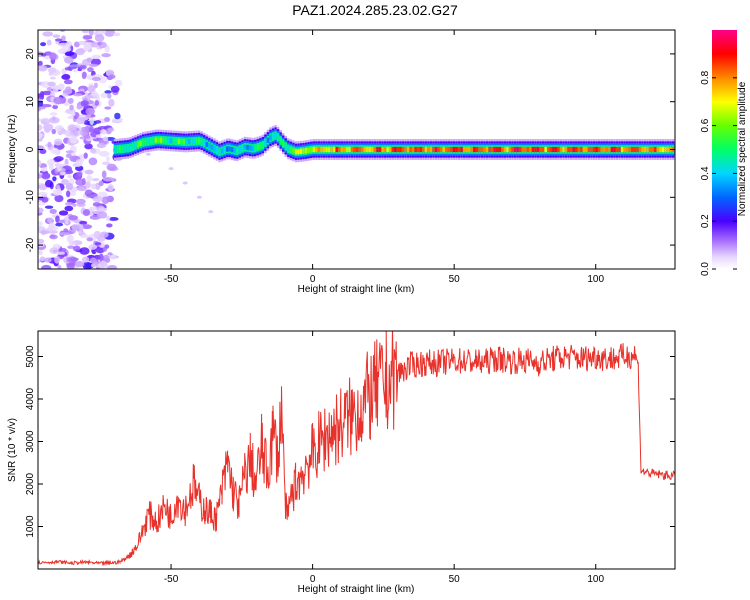  Describe the element at coordinates (30, 441) in the screenshot. I see `y-tick-label: 3000` at that location.